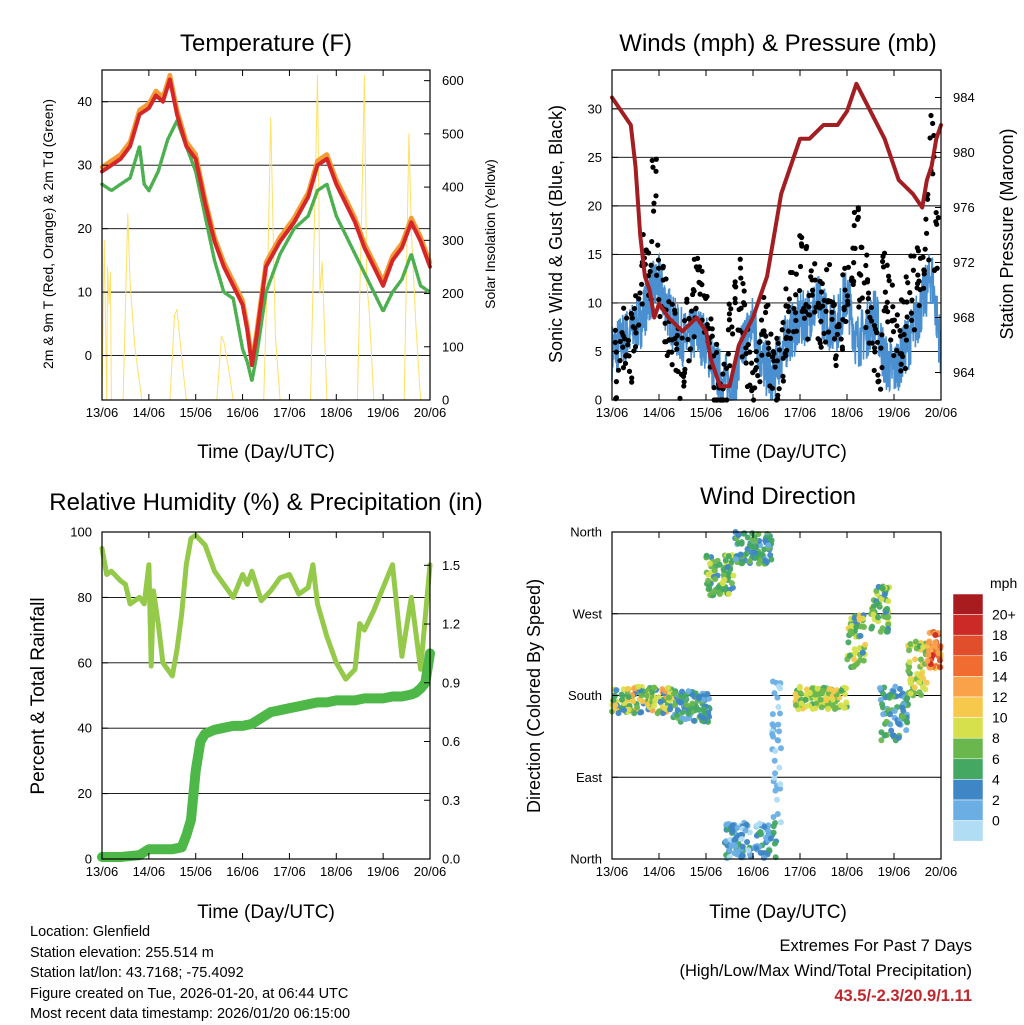 This screenshot has width=1024, height=1025. Describe the element at coordinates (598, 351) in the screenshot. I see `y-tick-label: 5` at that location.